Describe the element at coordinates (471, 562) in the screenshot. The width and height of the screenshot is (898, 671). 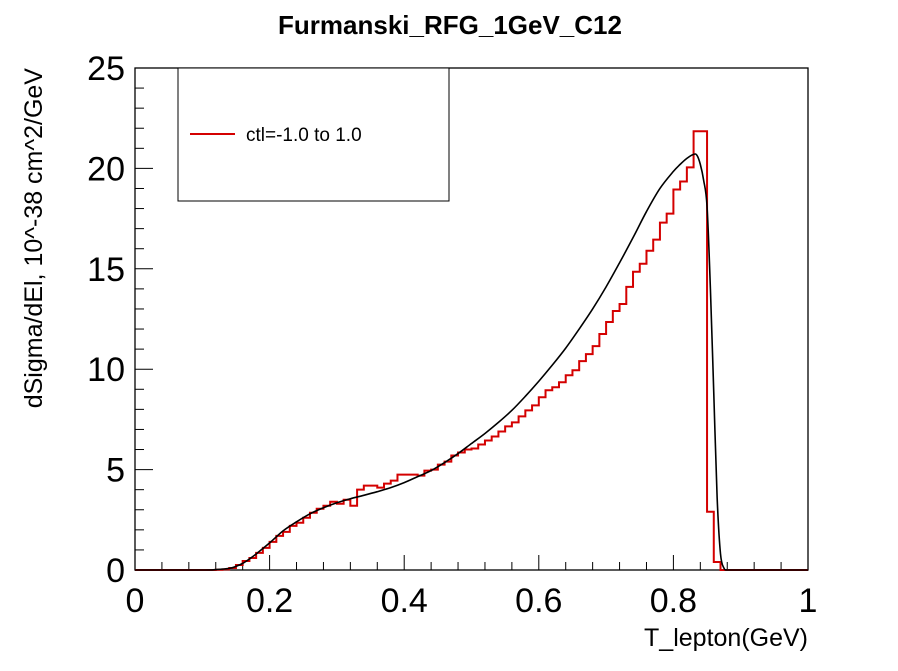
I see `x-axis-ticks` at that location.